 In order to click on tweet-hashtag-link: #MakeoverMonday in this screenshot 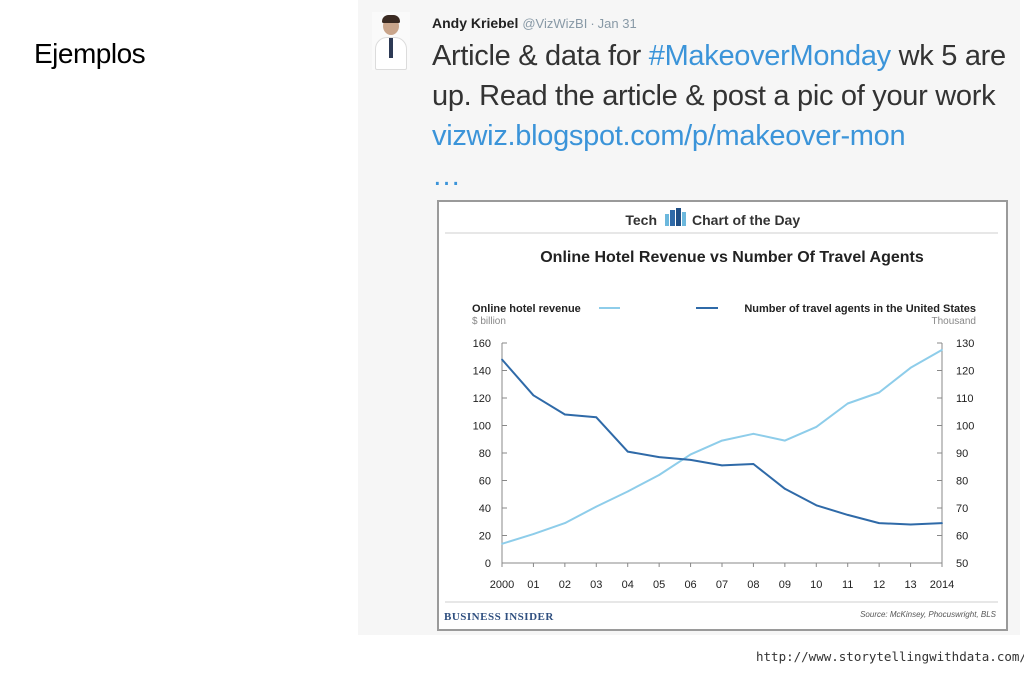, I will do `click(769, 56)`.